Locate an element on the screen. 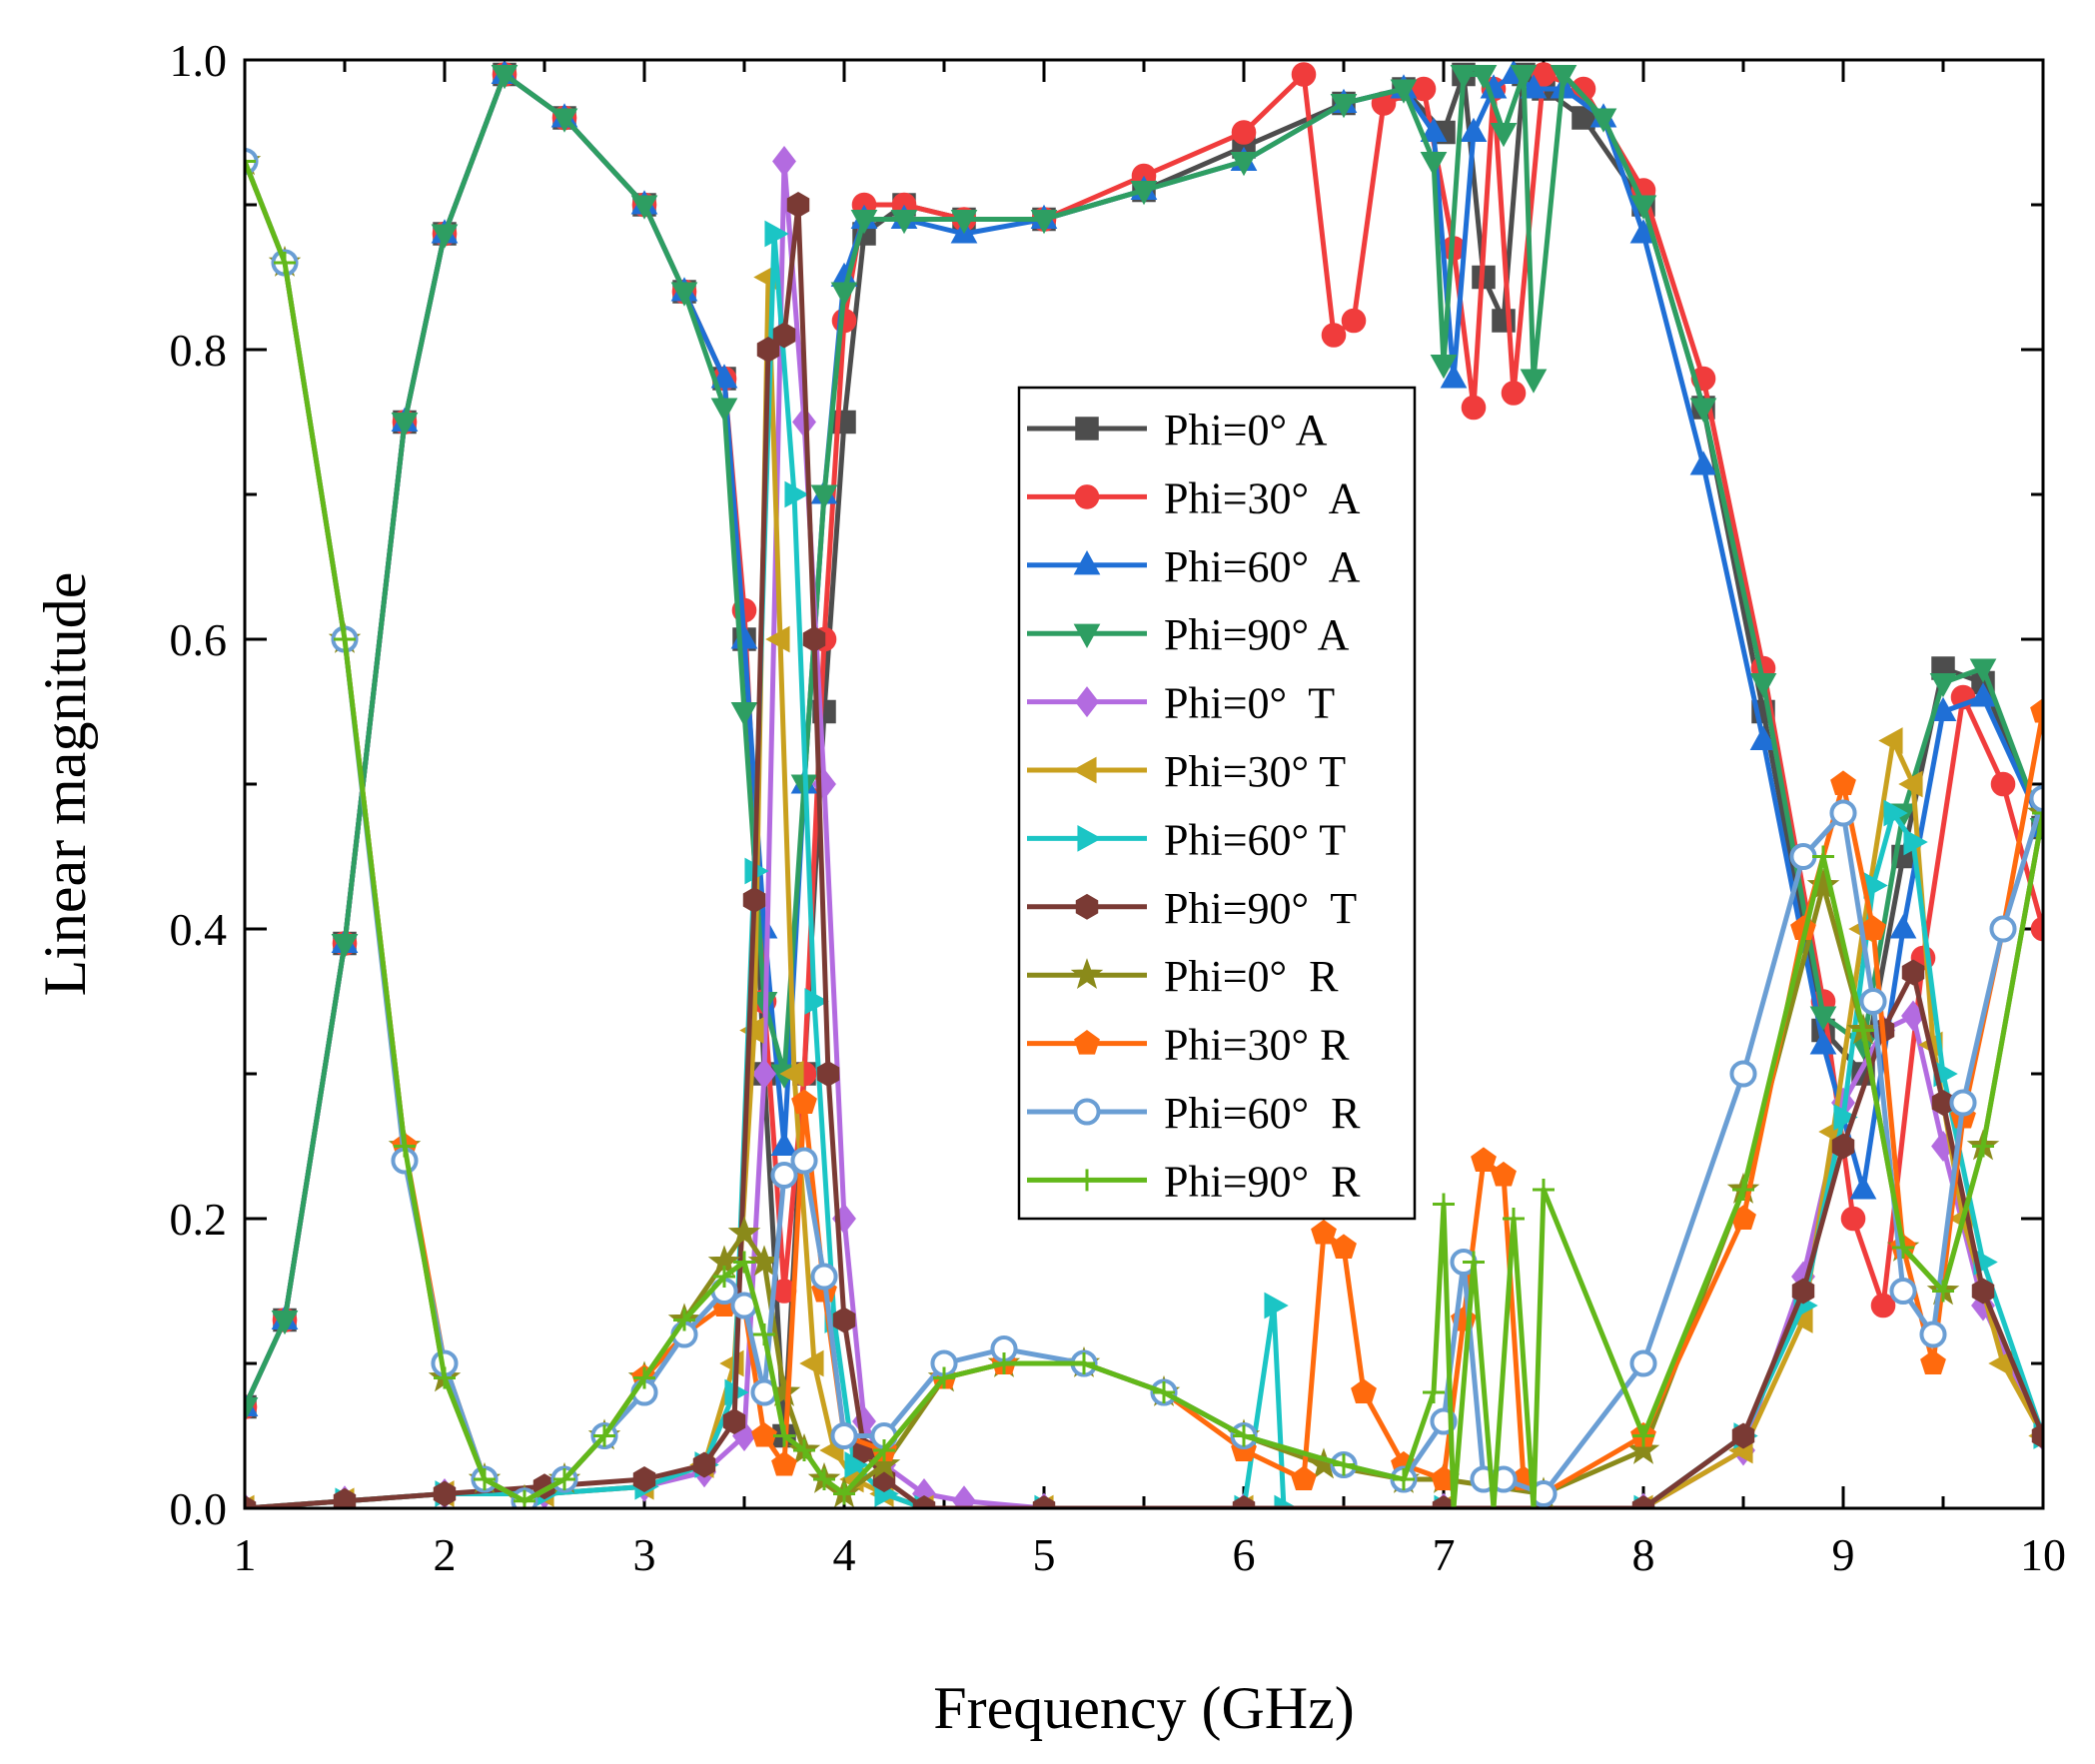 The width and height of the screenshot is (2095, 1764). legend-label: Phi=90° A is located at coordinates (1257, 634).